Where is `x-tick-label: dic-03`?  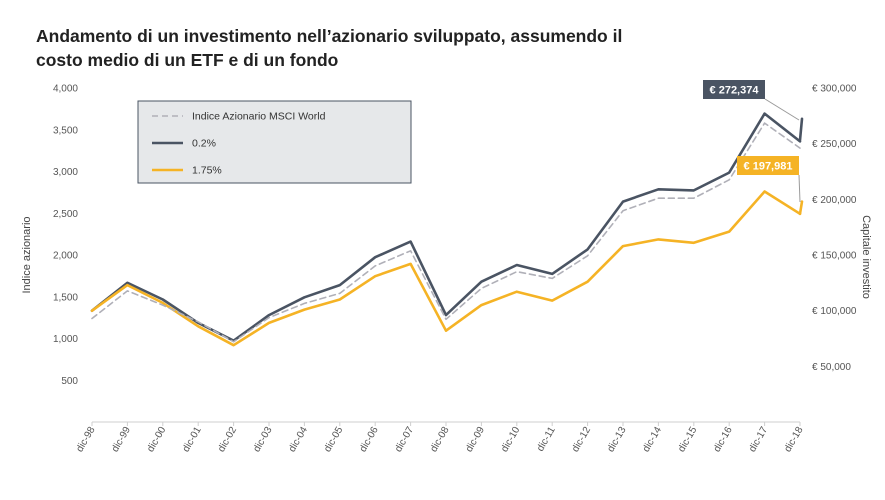 x-tick-label: dic-03 is located at coordinates (262, 439).